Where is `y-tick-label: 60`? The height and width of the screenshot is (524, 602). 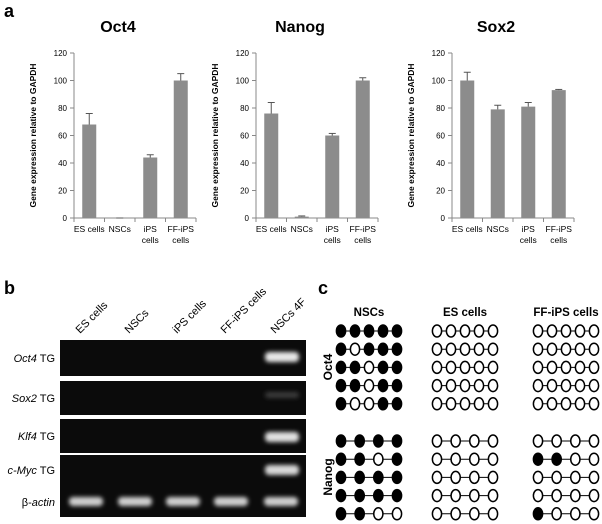 y-tick-label: 60 is located at coordinates (244, 136).